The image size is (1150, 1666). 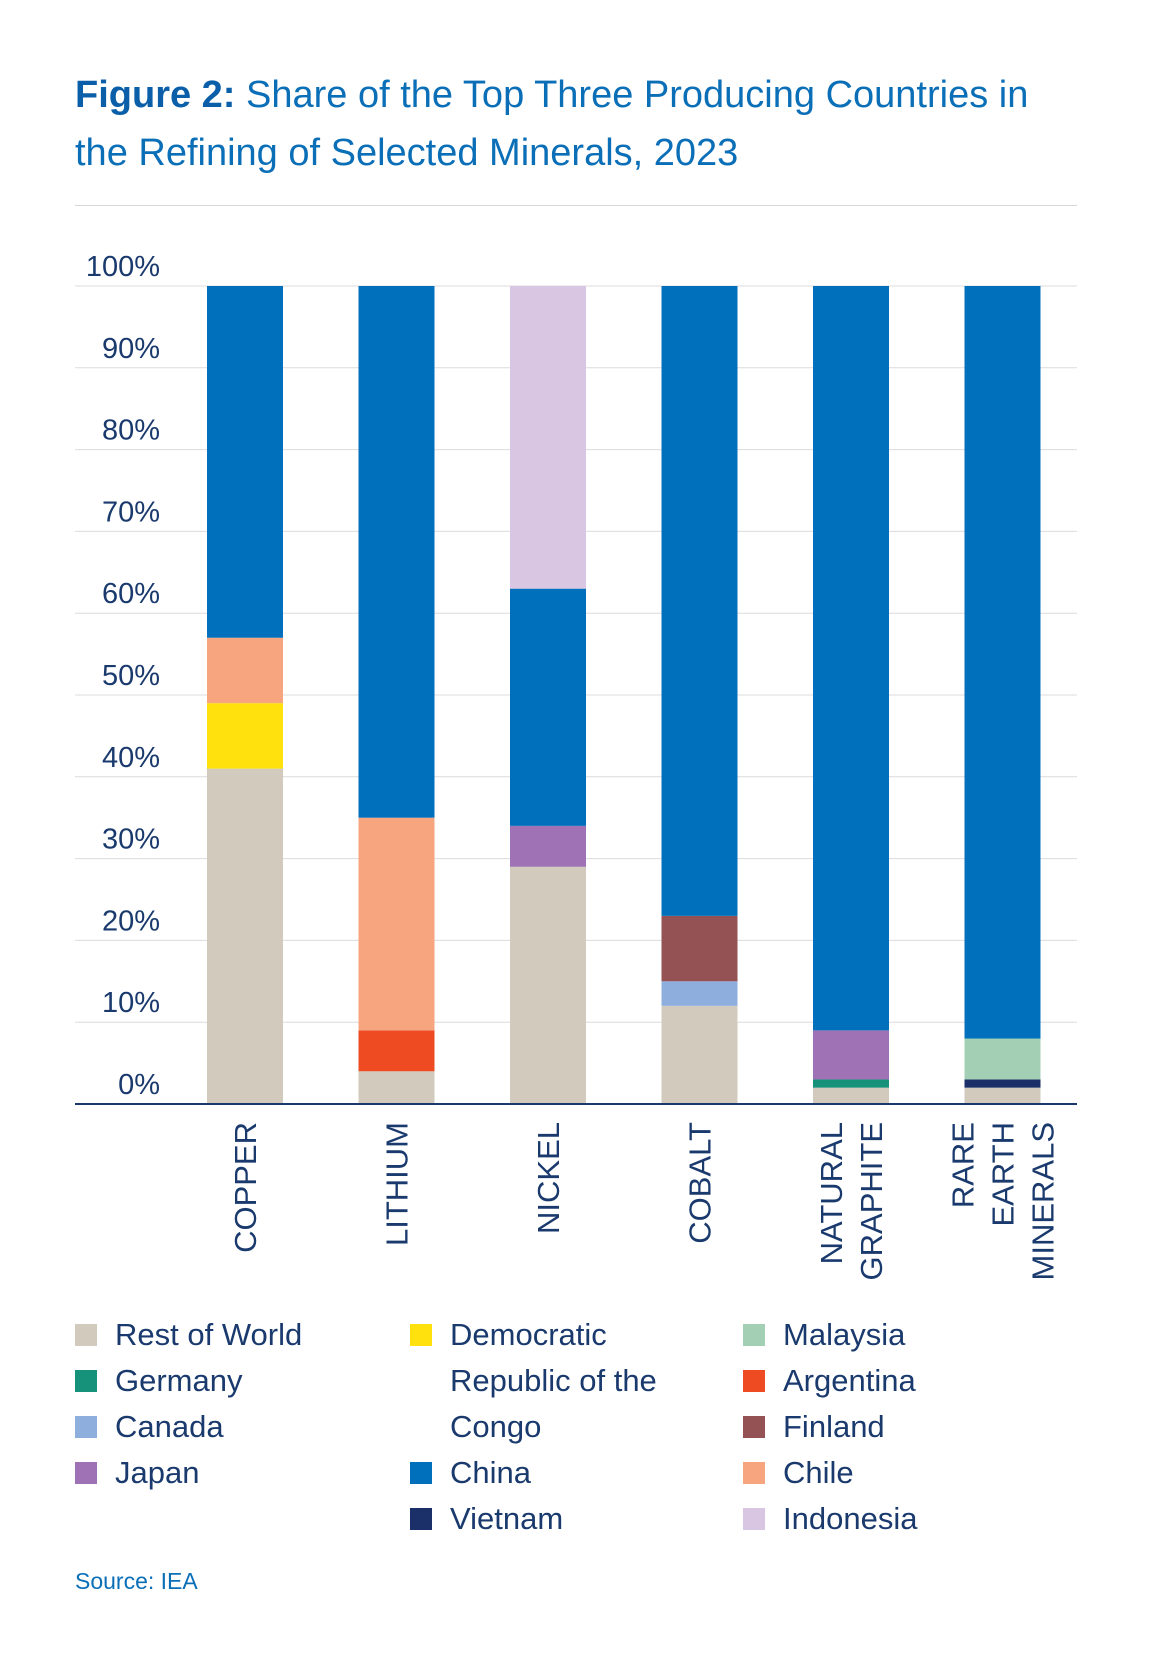 I want to click on legend-item: Rest of World, so click(x=225, y=1335).